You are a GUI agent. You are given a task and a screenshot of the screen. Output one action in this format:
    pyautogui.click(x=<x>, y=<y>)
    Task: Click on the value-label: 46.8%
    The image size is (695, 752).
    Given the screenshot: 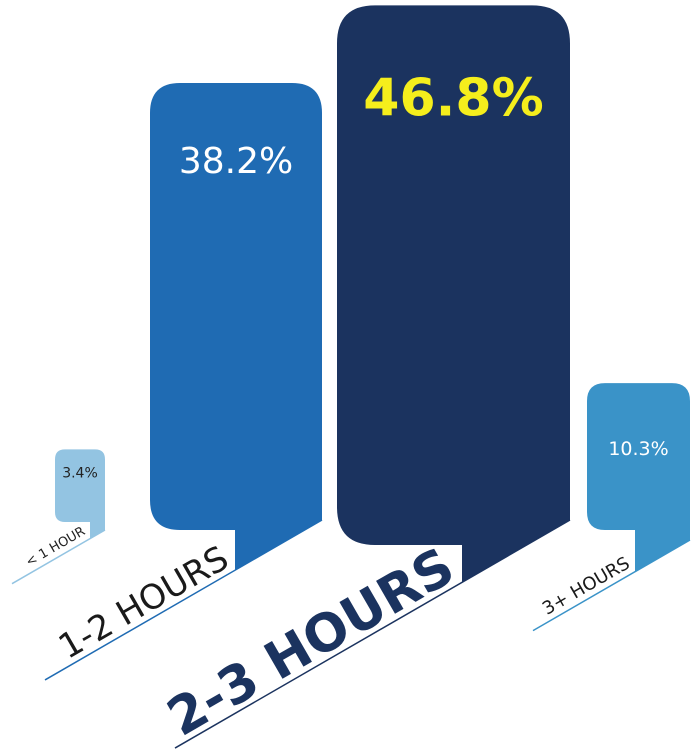 What is the action you would take?
    pyautogui.click(x=453, y=98)
    